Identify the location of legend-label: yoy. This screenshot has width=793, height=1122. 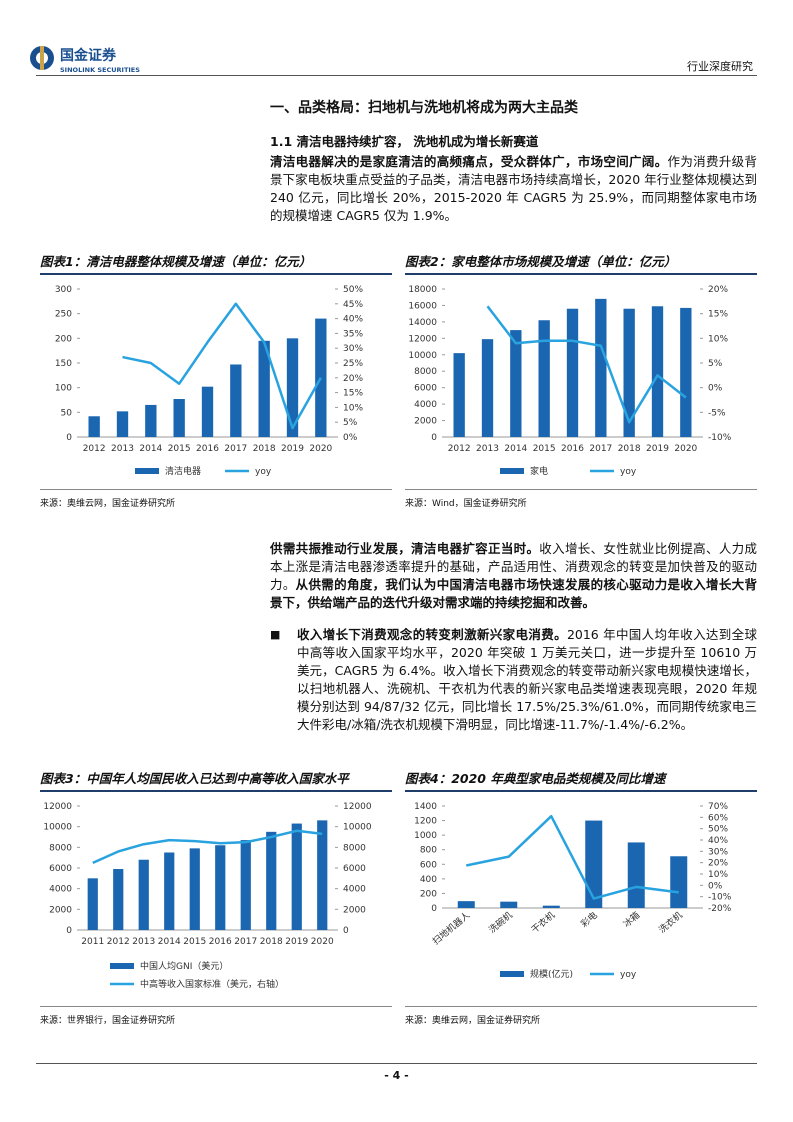
(628, 975).